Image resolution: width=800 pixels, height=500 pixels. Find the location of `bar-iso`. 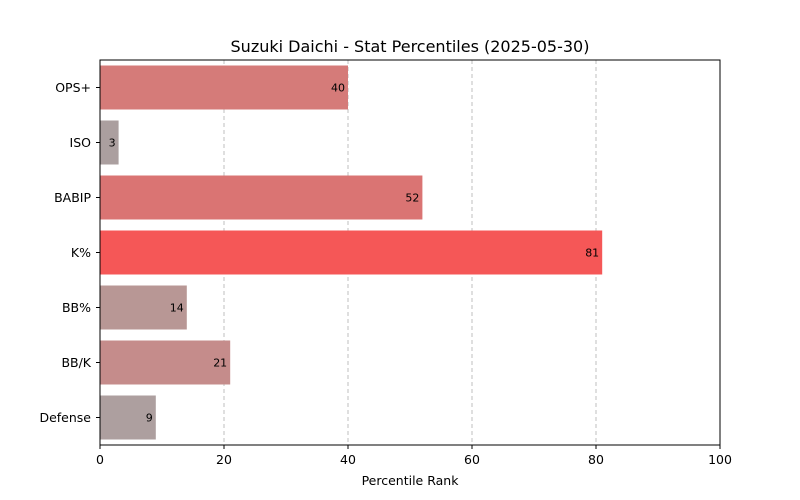

bar-iso is located at coordinates (109, 142).